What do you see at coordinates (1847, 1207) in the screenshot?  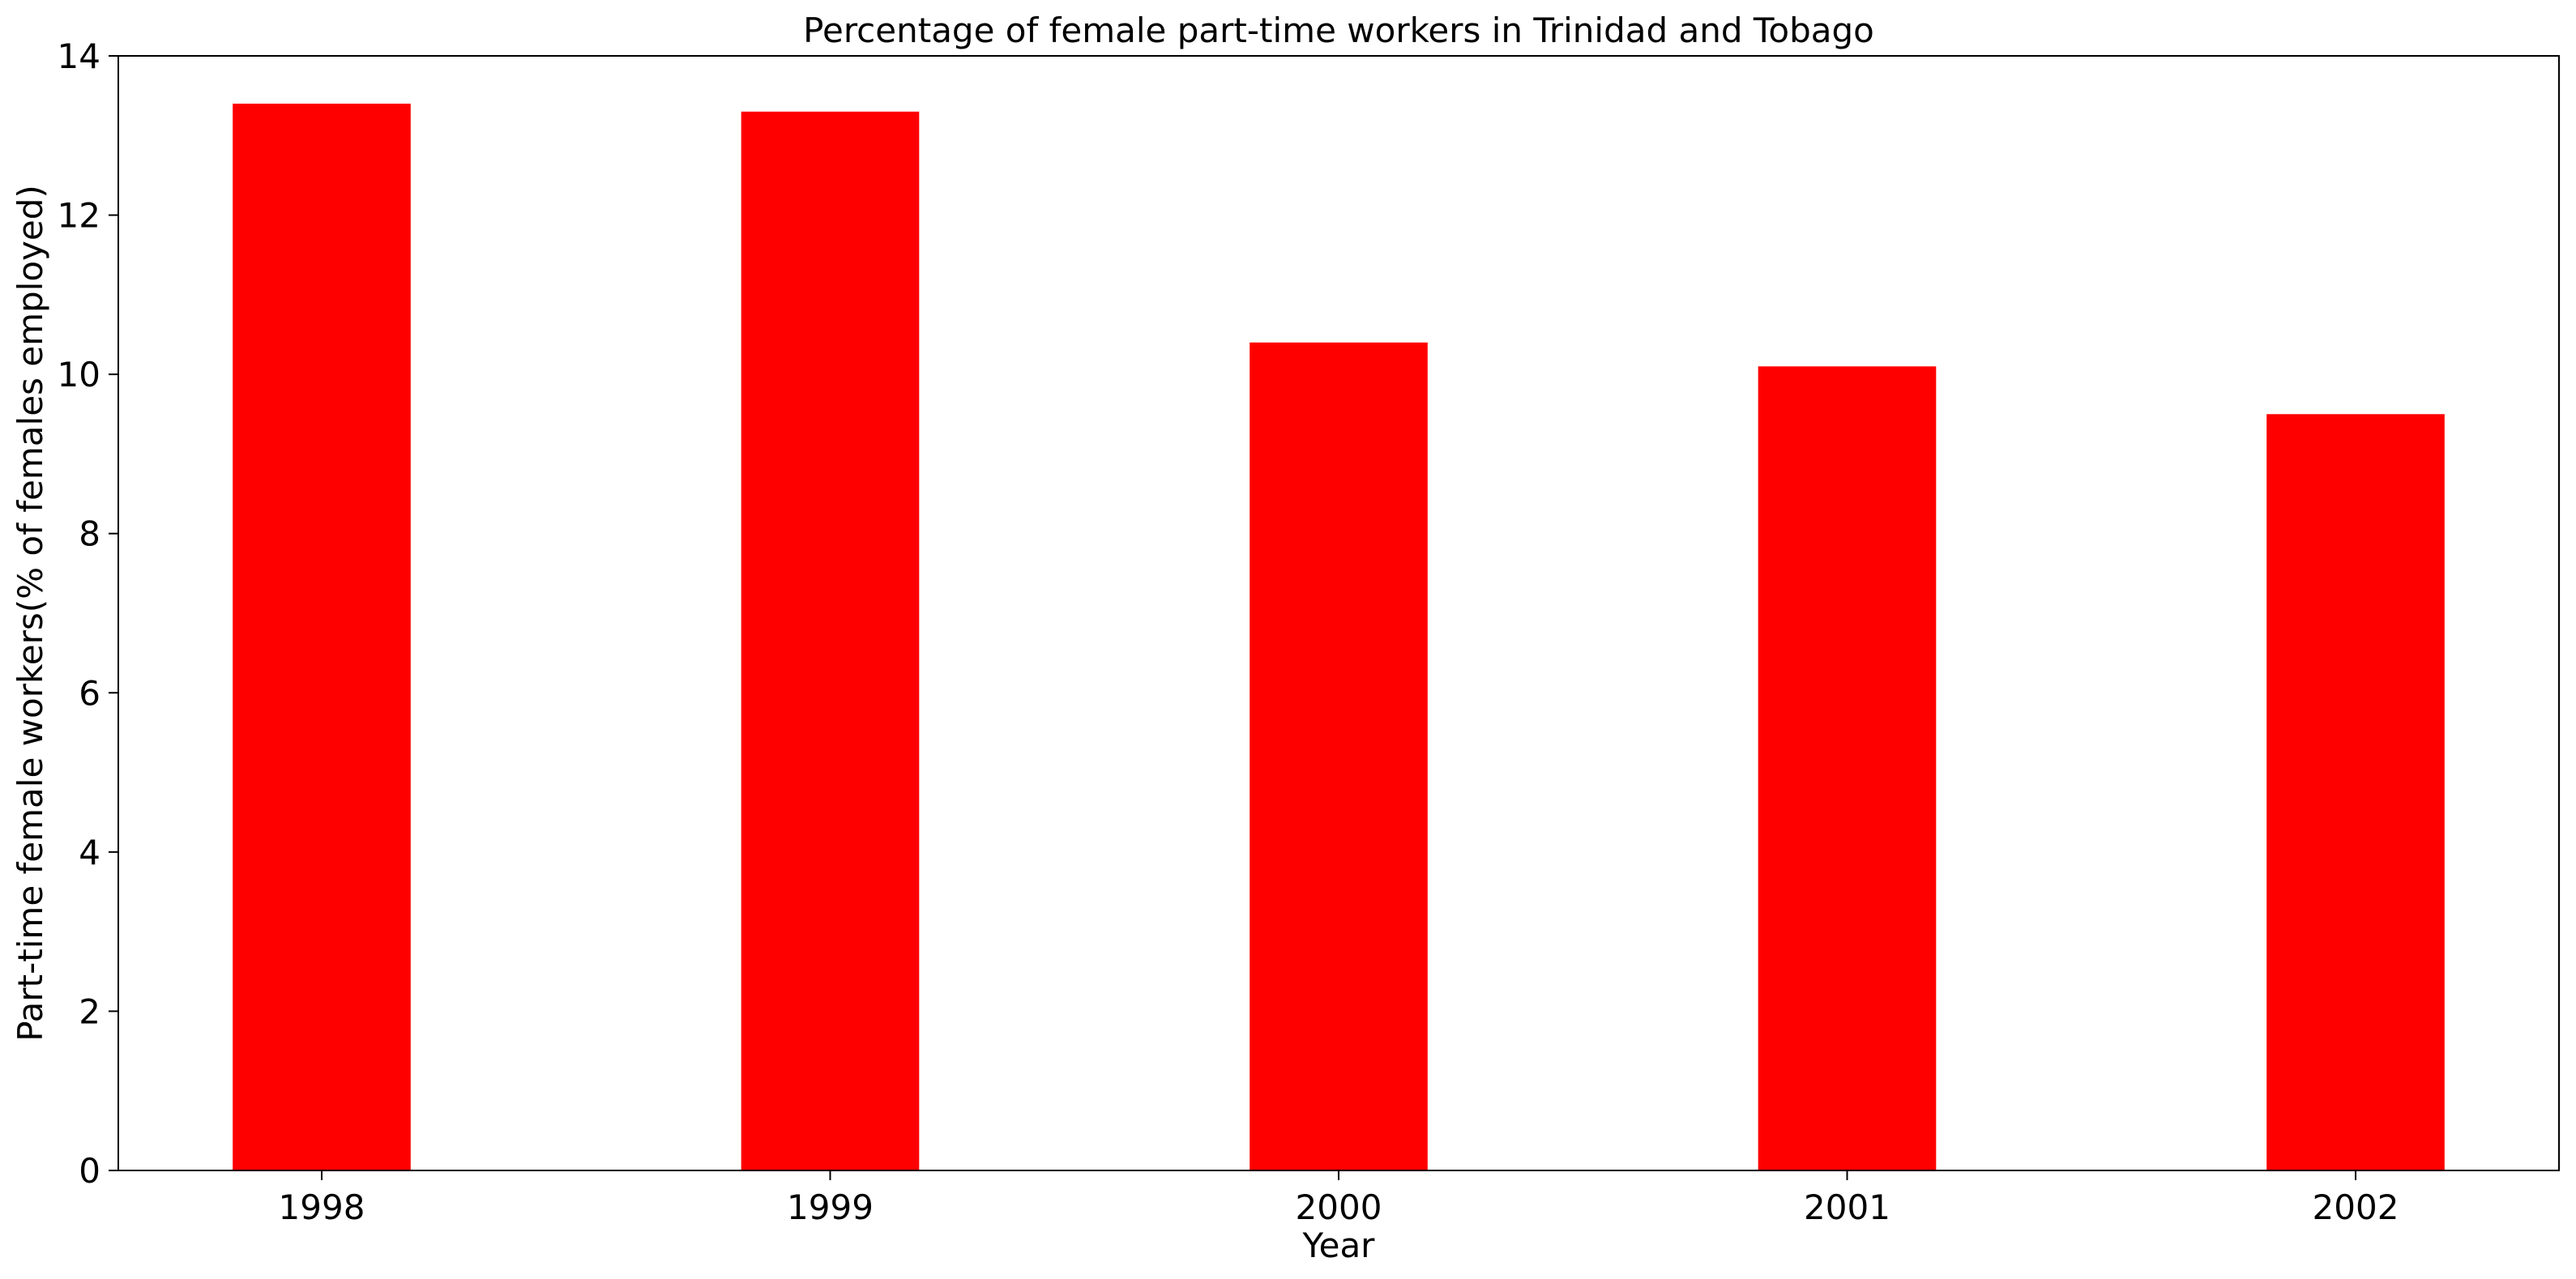 I see `x-tick-label-2001: 2001` at bounding box center [1847, 1207].